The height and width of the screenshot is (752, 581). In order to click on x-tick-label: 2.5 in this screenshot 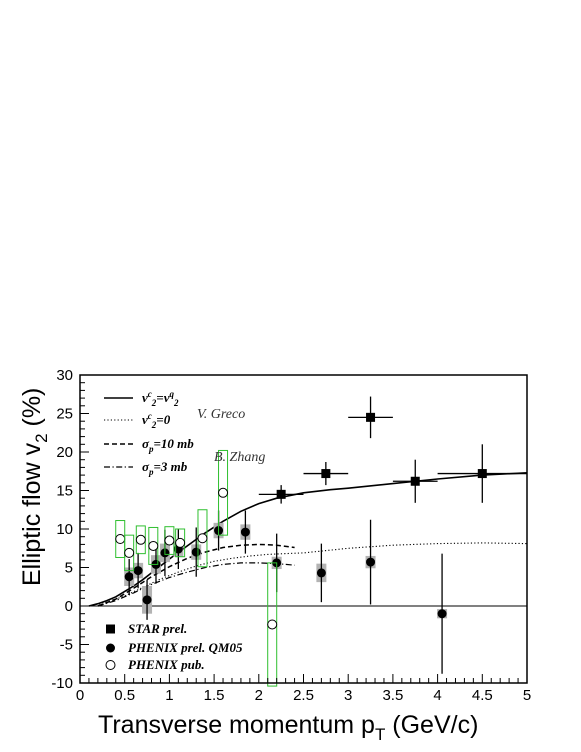, I will do `click(303, 695)`.